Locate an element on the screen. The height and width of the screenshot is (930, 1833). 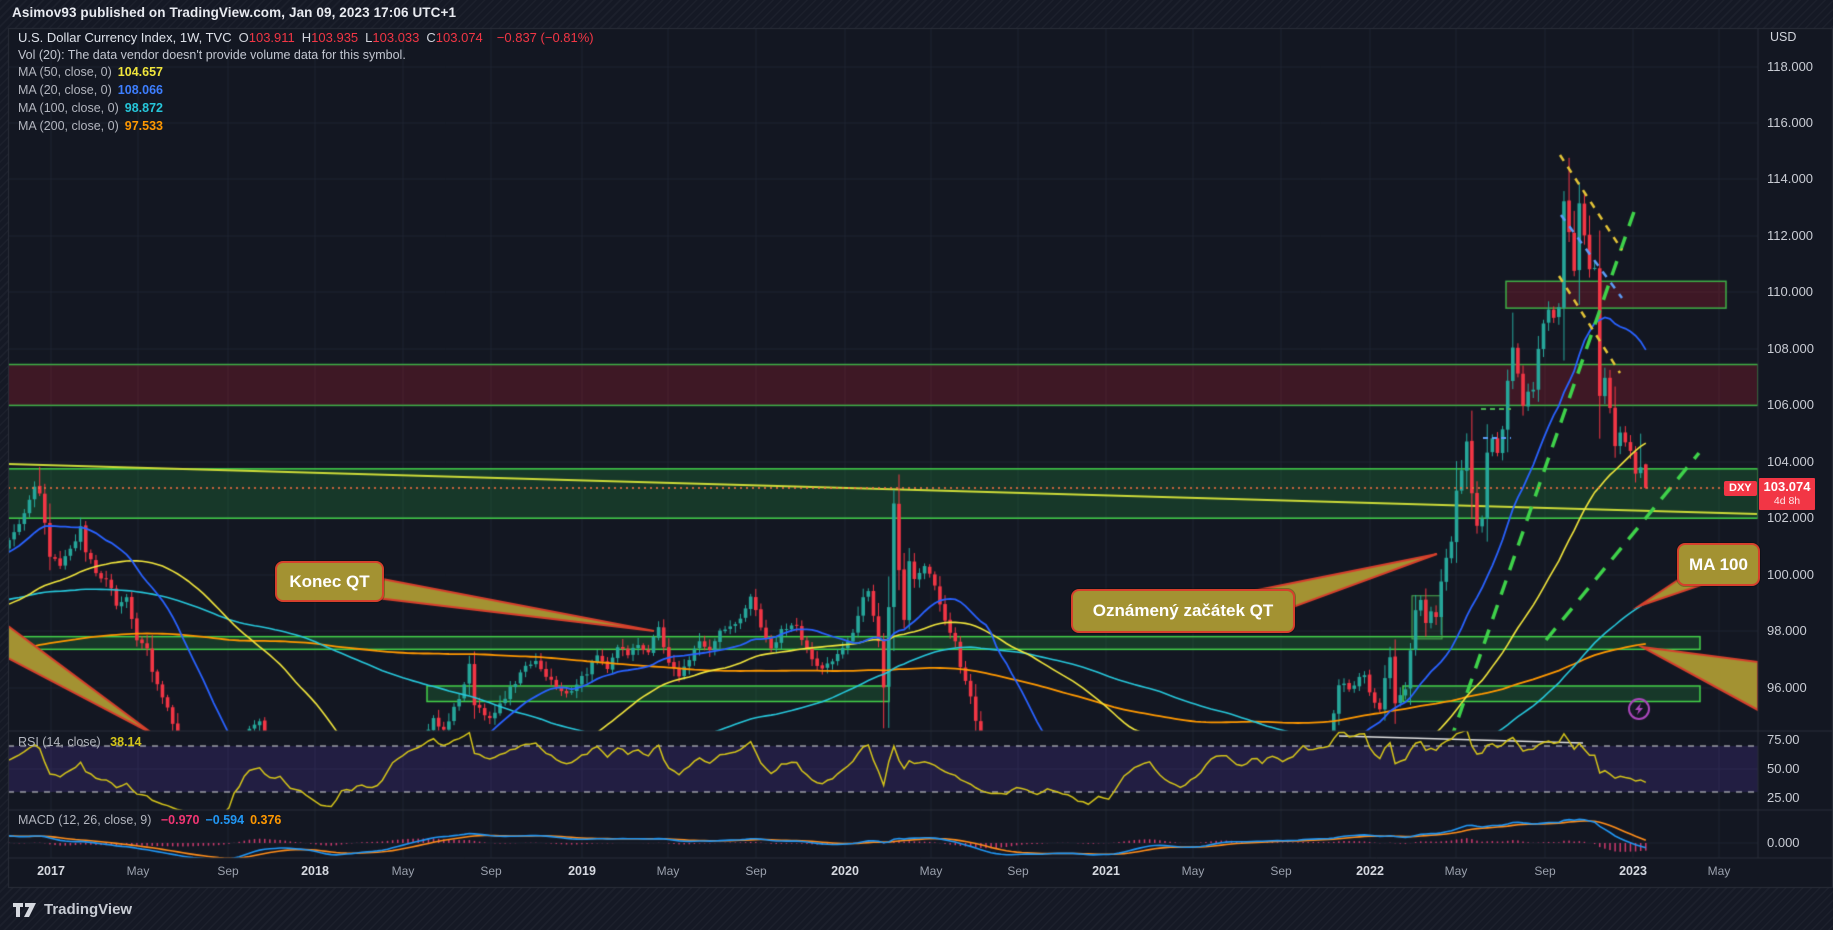
callout-konec-qt: Konec QT is located at coordinates (329, 581).